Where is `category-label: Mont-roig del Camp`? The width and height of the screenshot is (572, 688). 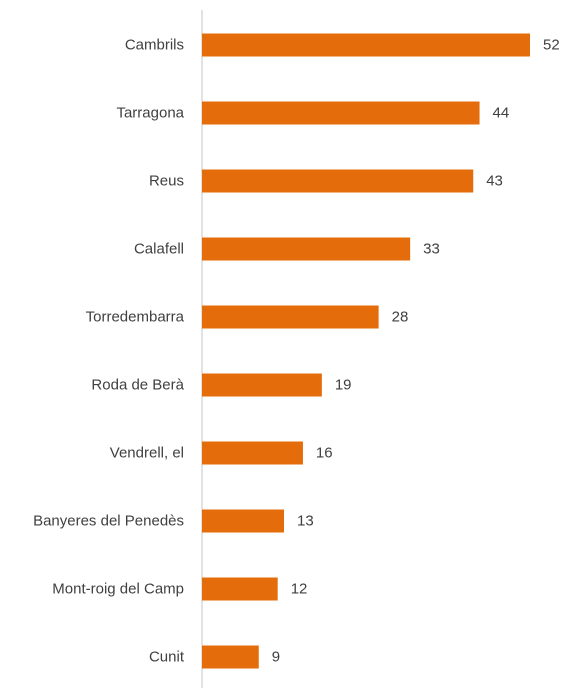
category-label: Mont-roig del Camp is located at coordinates (118, 589).